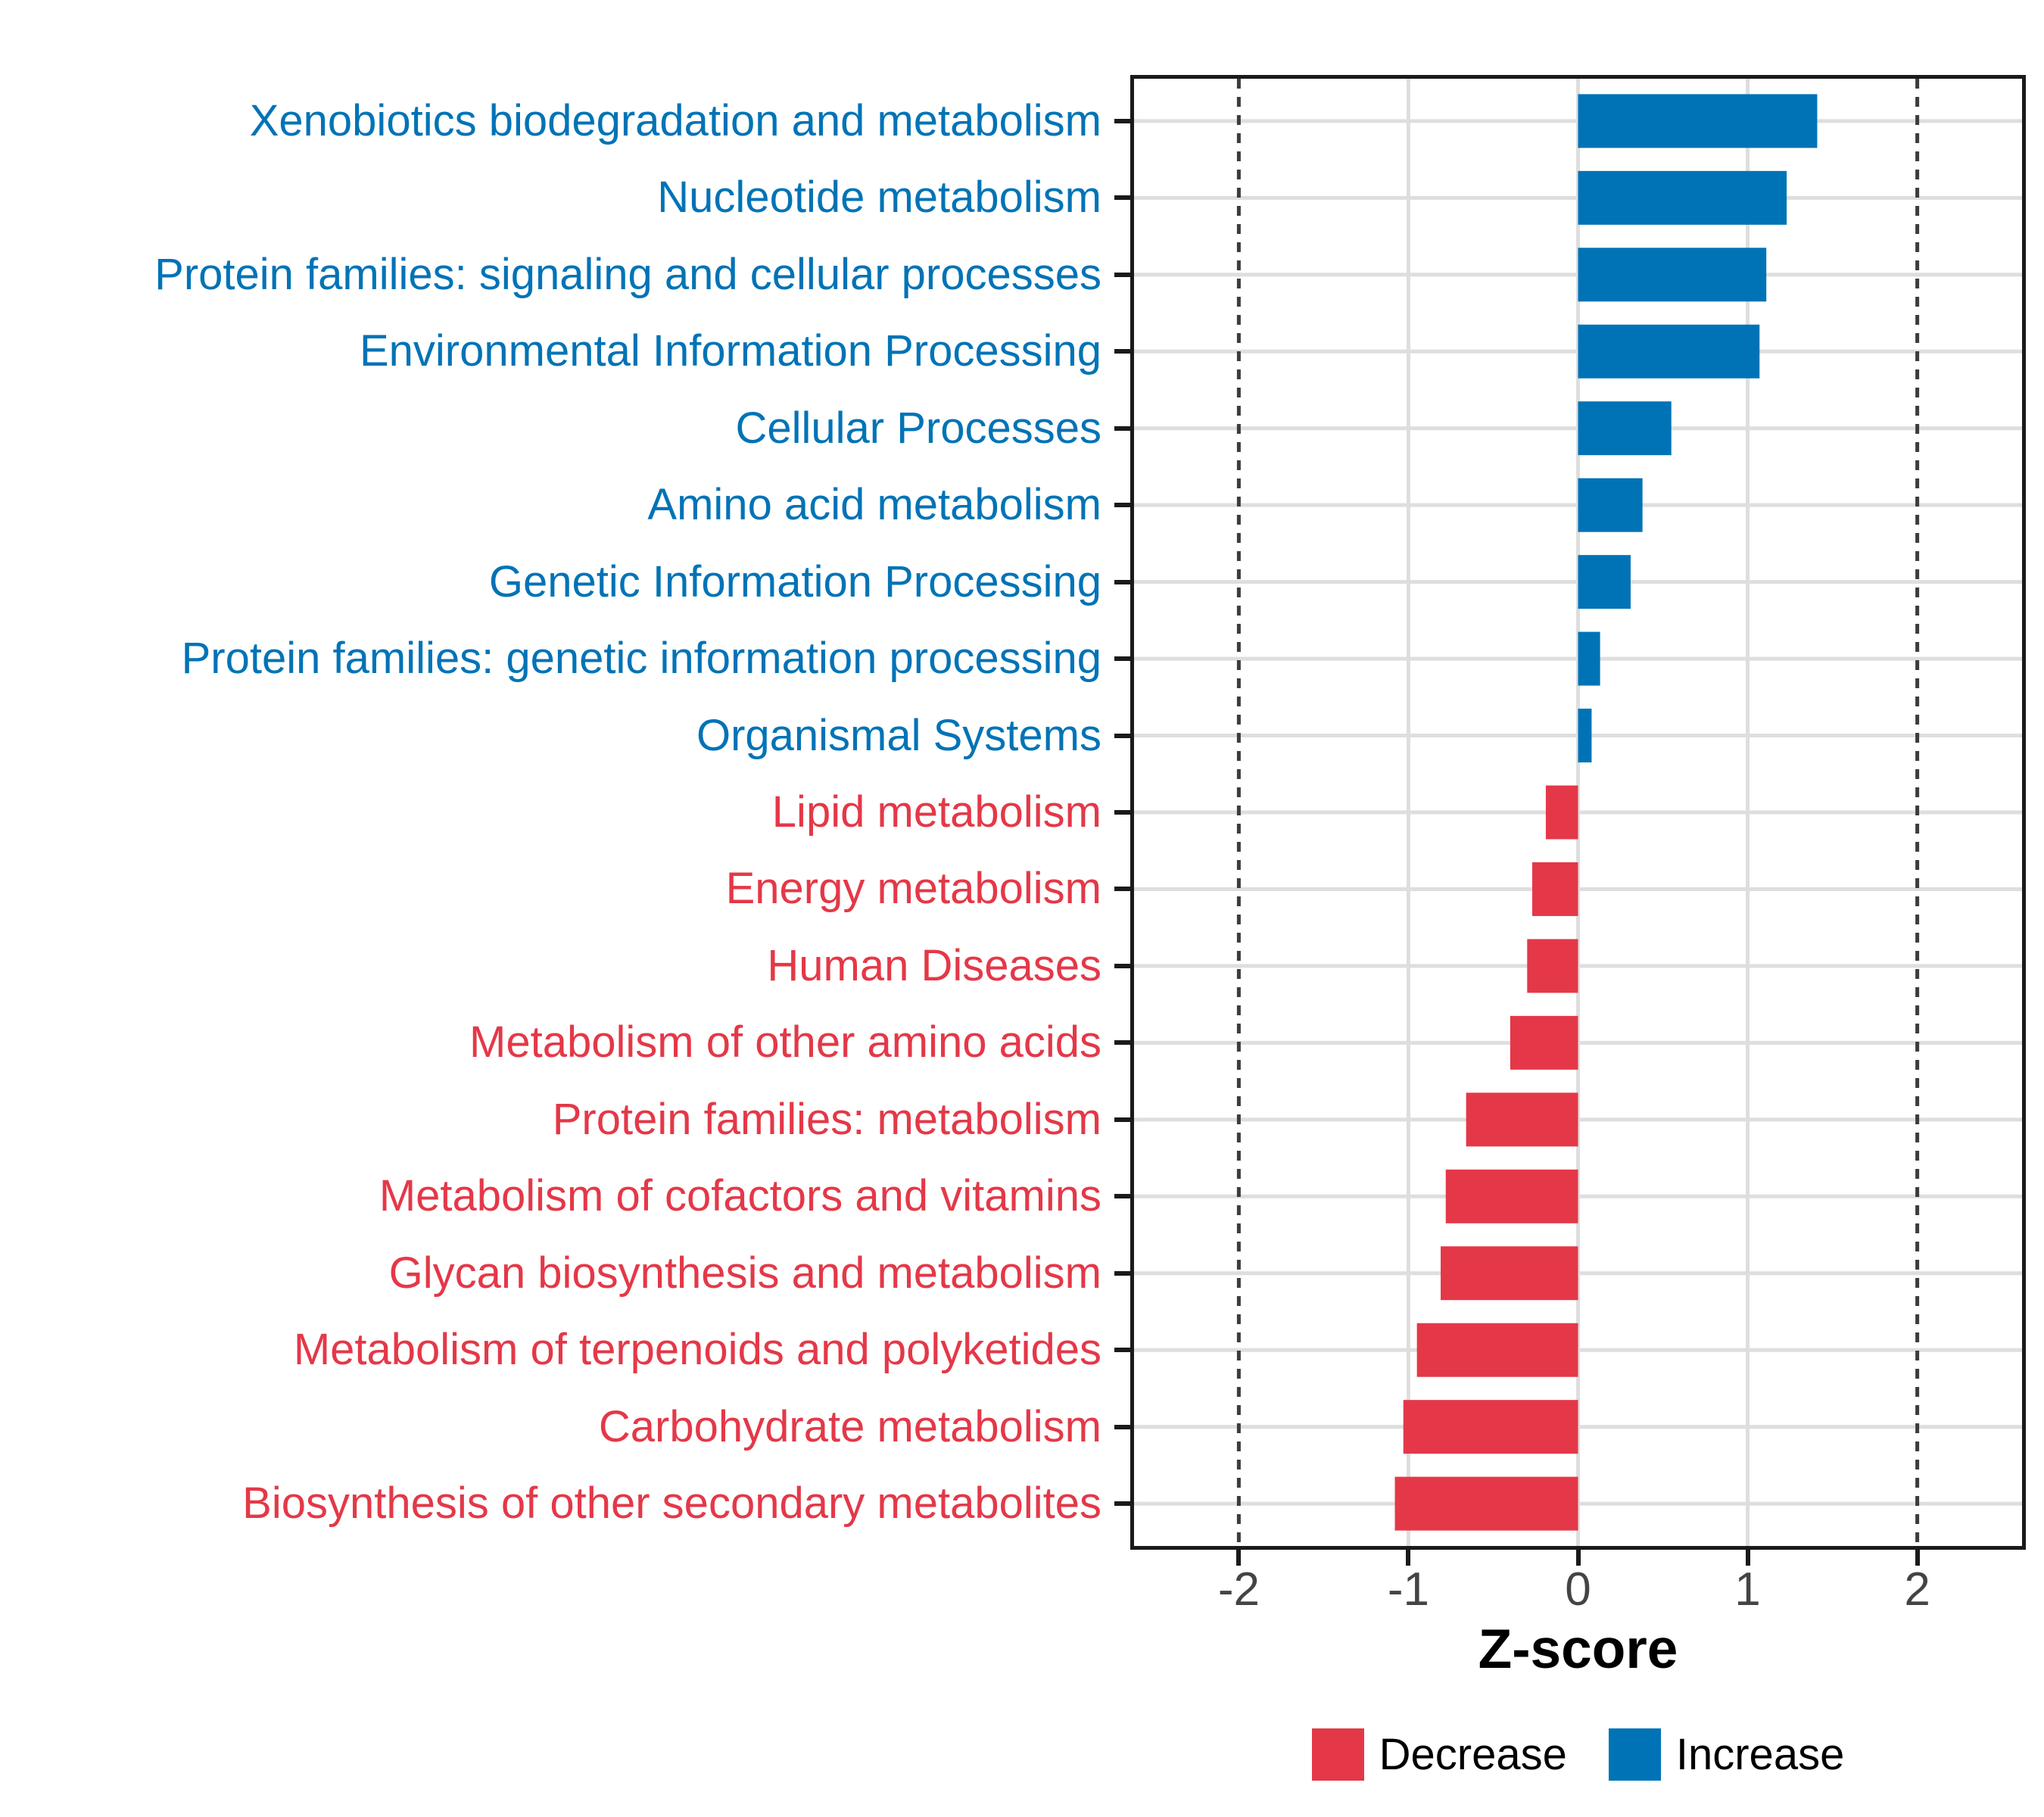 The width and height of the screenshot is (2044, 1817). Describe the element at coordinates (850, 1426) in the screenshot. I see `category-label: Carbohydrate metabolism` at that location.